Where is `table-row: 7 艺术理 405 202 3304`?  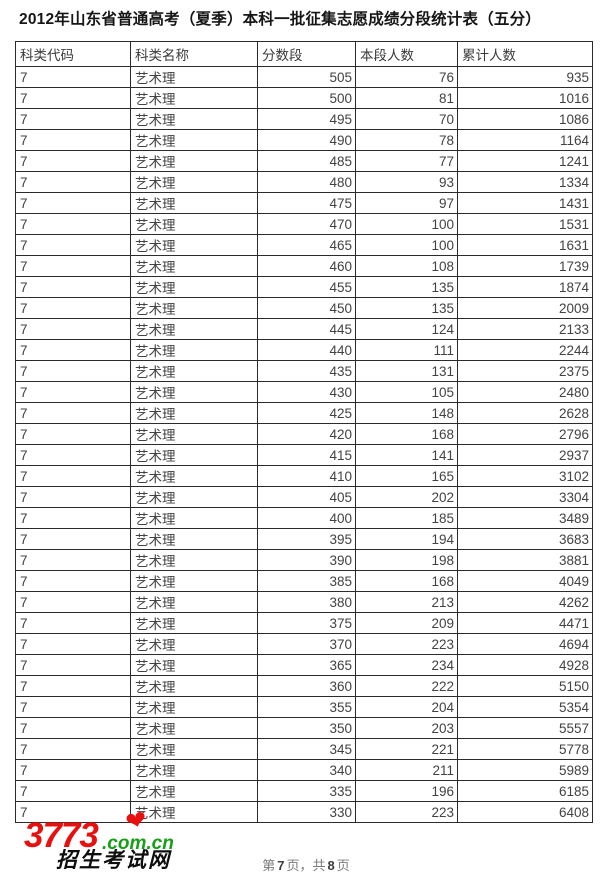
table-row: 7 艺术理 405 202 3304 is located at coordinates (304, 497).